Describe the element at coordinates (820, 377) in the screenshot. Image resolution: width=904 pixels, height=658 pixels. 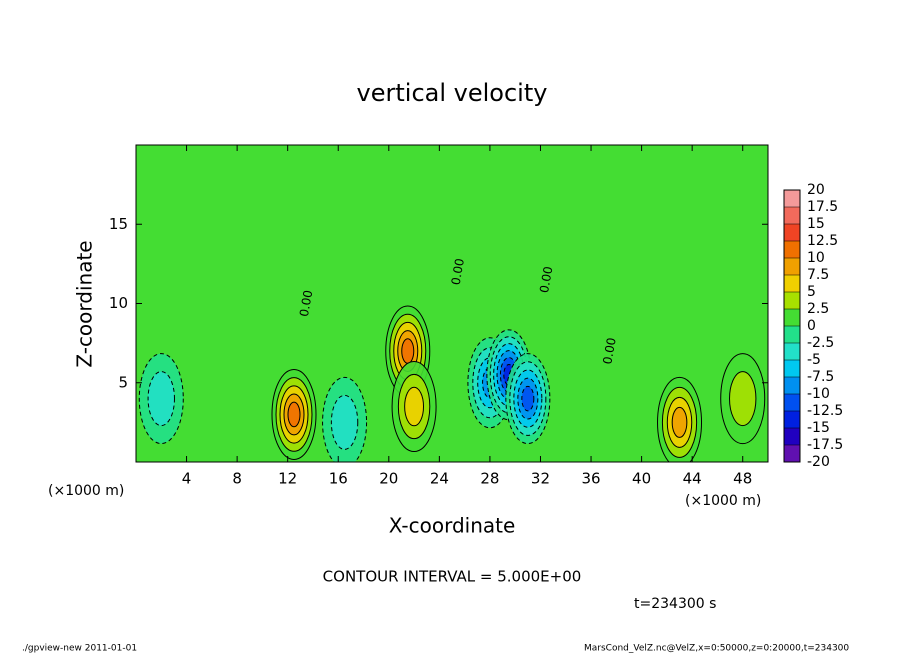
I see `colorbar-label: -7.5` at that location.